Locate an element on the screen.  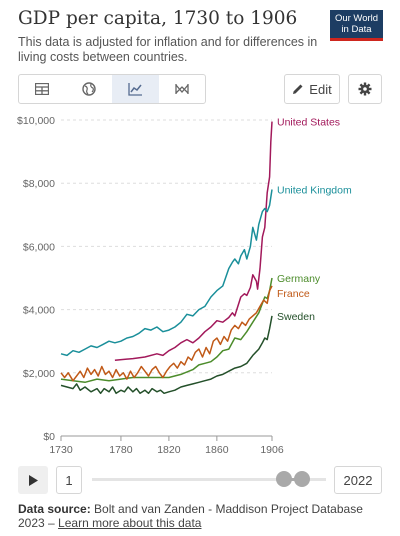
series-line-sweden is located at coordinates (166, 355).